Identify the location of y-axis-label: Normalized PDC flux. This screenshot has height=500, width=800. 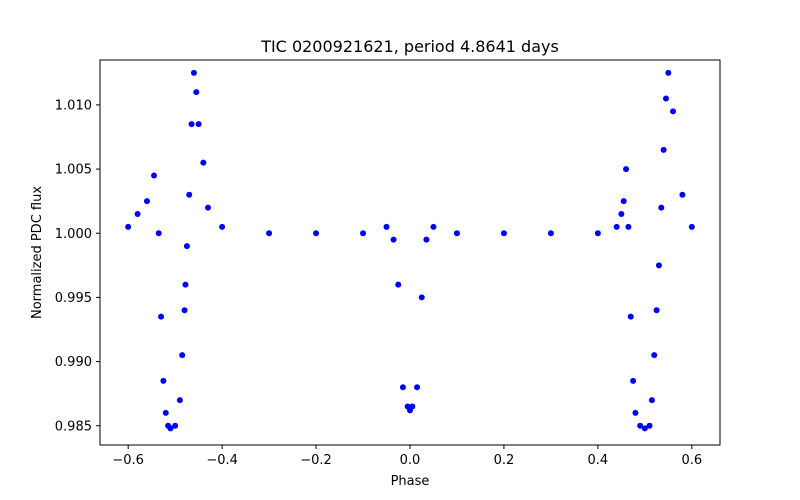
(37, 252).